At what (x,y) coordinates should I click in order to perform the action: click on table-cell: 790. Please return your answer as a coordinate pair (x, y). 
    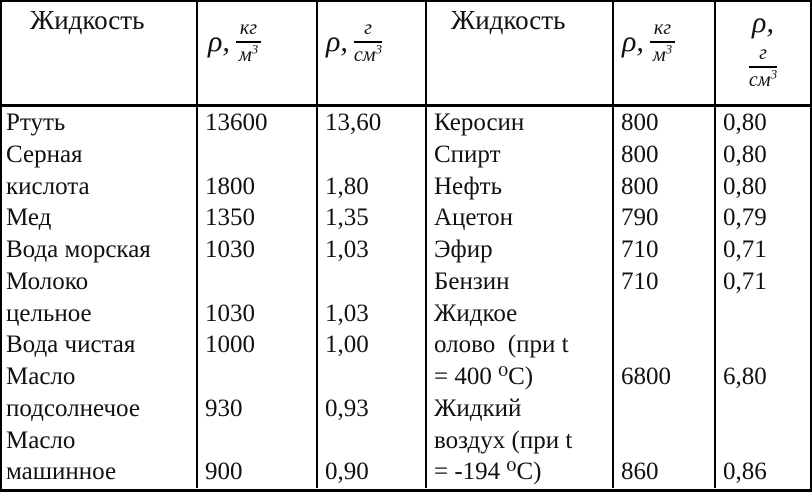
    Looking at the image, I should click on (663, 218).